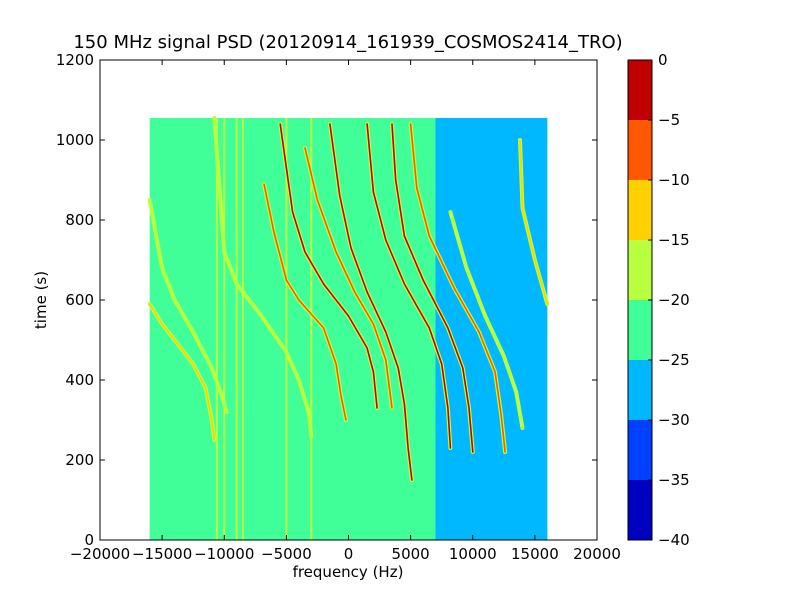 The image size is (800, 600). What do you see at coordinates (674, 180) in the screenshot?
I see `colorbar-tick-label: −10` at bounding box center [674, 180].